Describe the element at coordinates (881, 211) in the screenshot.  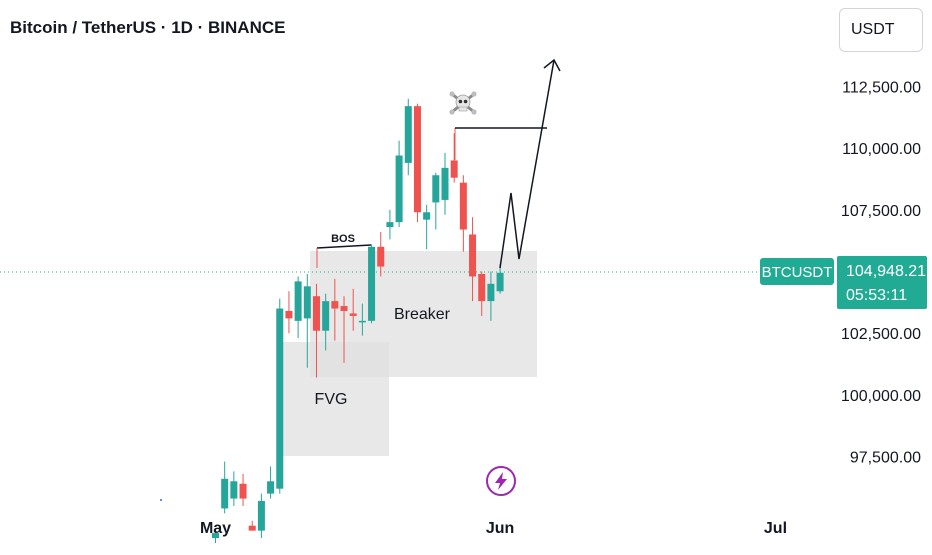
I see `y-tick-label: 107,500.00` at that location.